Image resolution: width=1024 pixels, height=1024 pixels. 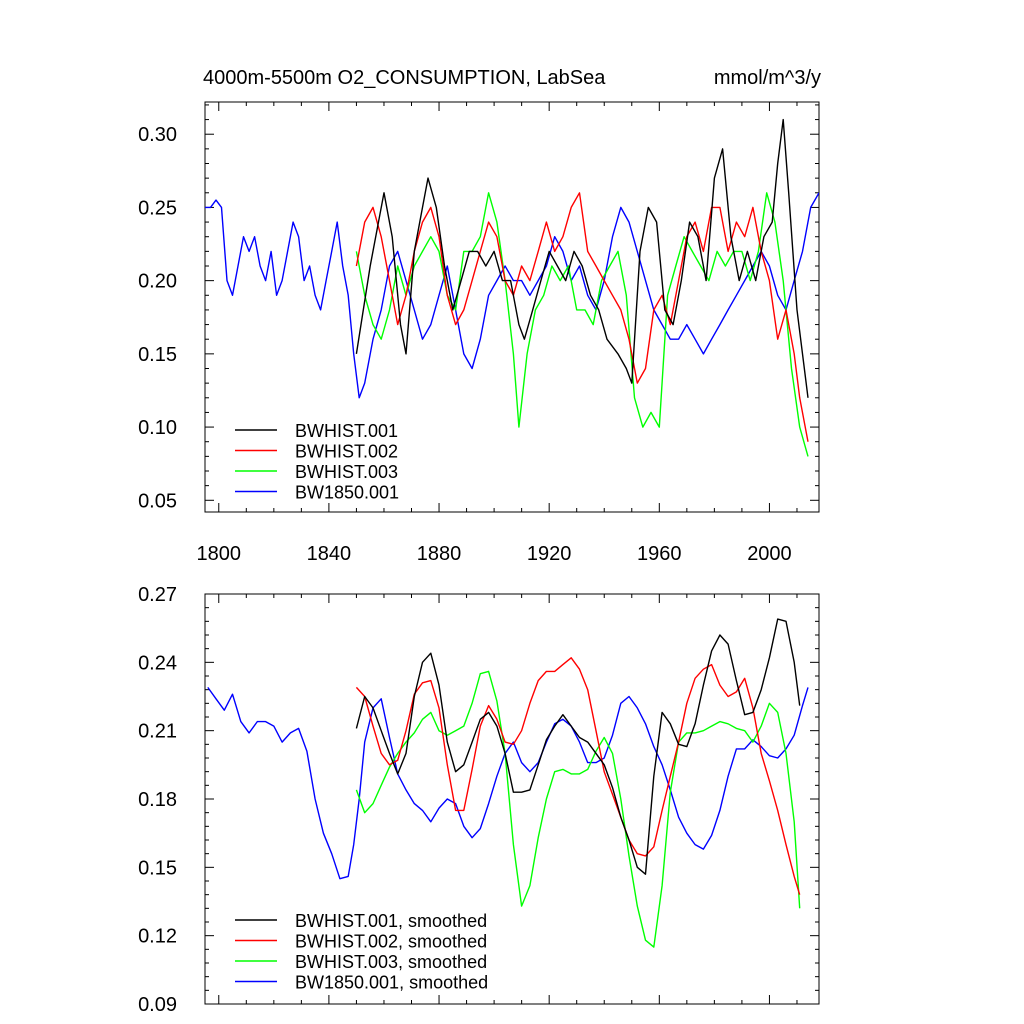 What do you see at coordinates (157, 663) in the screenshot?
I see `y-tick-label: 0.24` at bounding box center [157, 663].